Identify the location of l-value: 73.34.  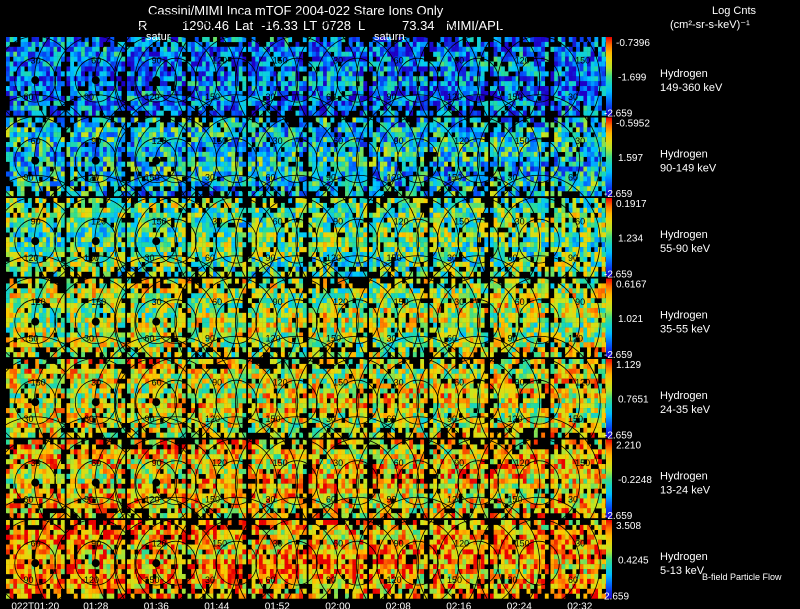
(418, 25).